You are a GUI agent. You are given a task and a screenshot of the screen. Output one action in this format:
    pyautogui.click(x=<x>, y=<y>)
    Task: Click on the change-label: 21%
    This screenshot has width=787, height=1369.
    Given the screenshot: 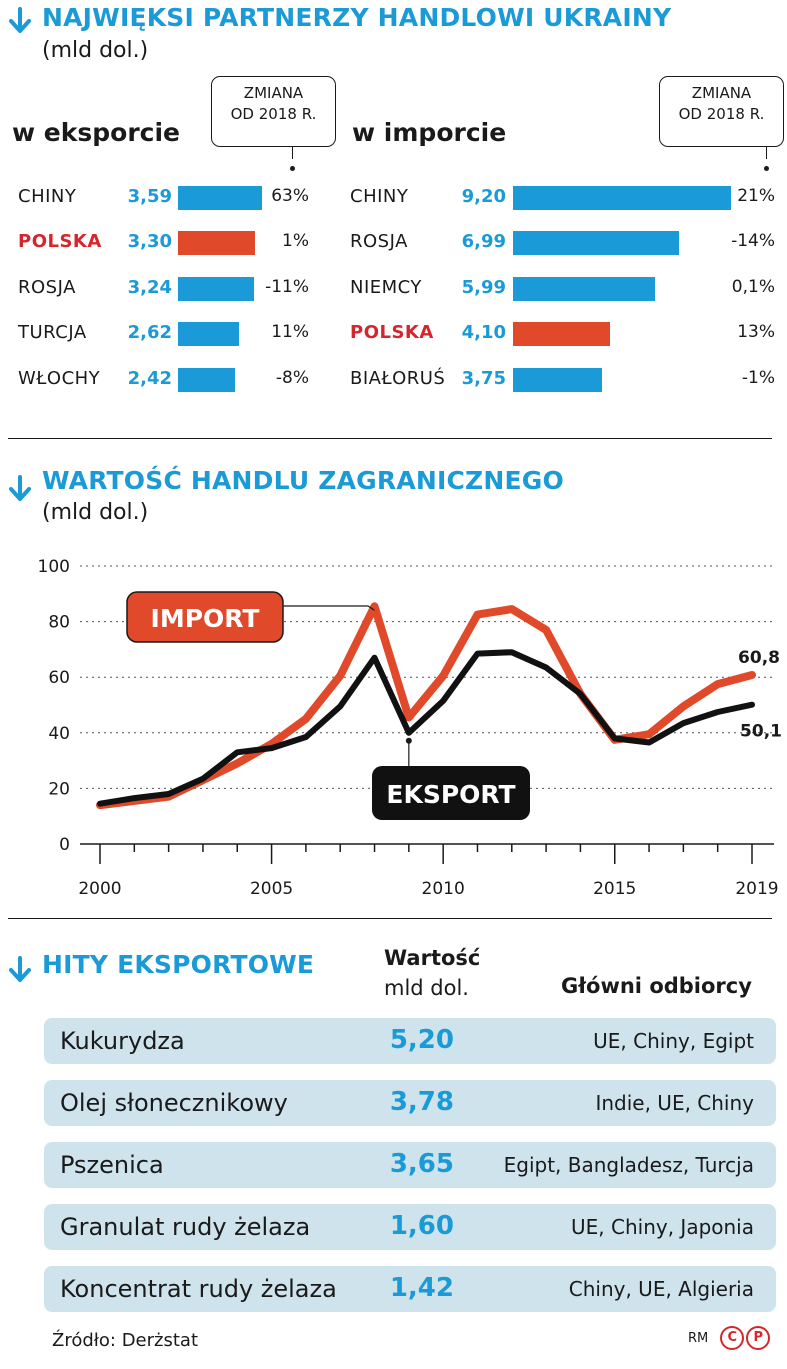 What is the action you would take?
    pyautogui.click(x=756, y=196)
    